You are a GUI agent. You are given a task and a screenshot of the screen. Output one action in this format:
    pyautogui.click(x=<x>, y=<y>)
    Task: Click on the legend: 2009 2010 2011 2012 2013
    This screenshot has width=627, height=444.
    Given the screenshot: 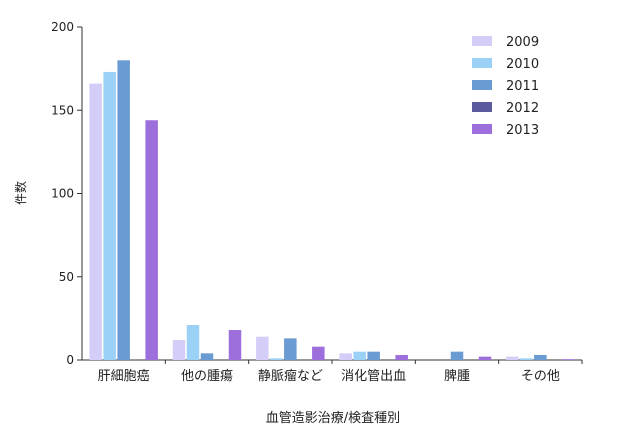 What is the action you would take?
    pyautogui.click(x=505, y=86)
    